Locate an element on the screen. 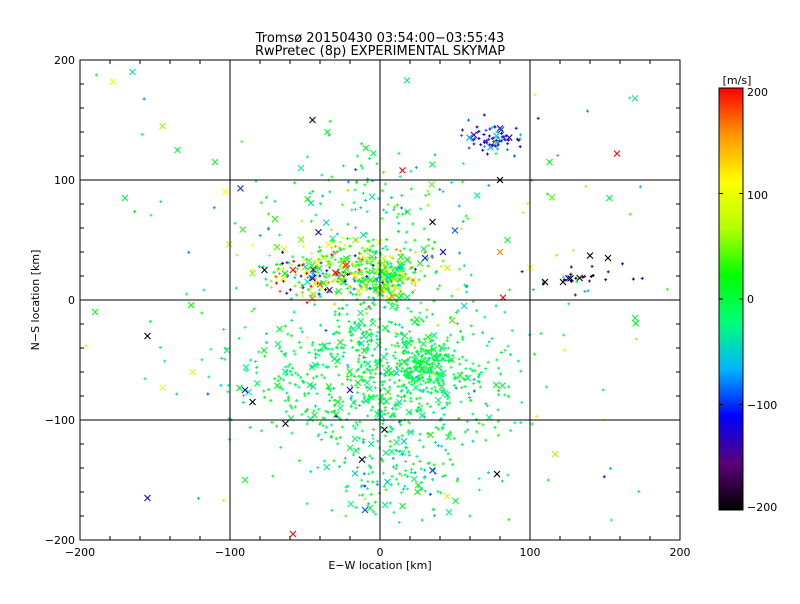 The height and width of the screenshot is (604, 800). colorbar-tick-label: 100 is located at coordinates (757, 195).